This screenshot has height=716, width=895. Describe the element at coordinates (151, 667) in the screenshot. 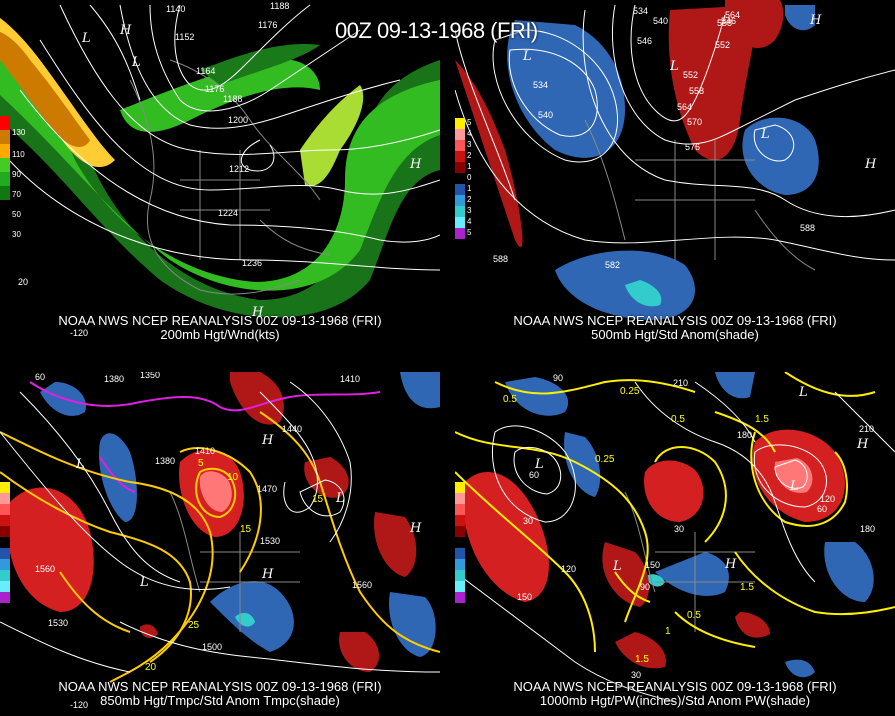

I see `temp-label-20: 20` at that location.